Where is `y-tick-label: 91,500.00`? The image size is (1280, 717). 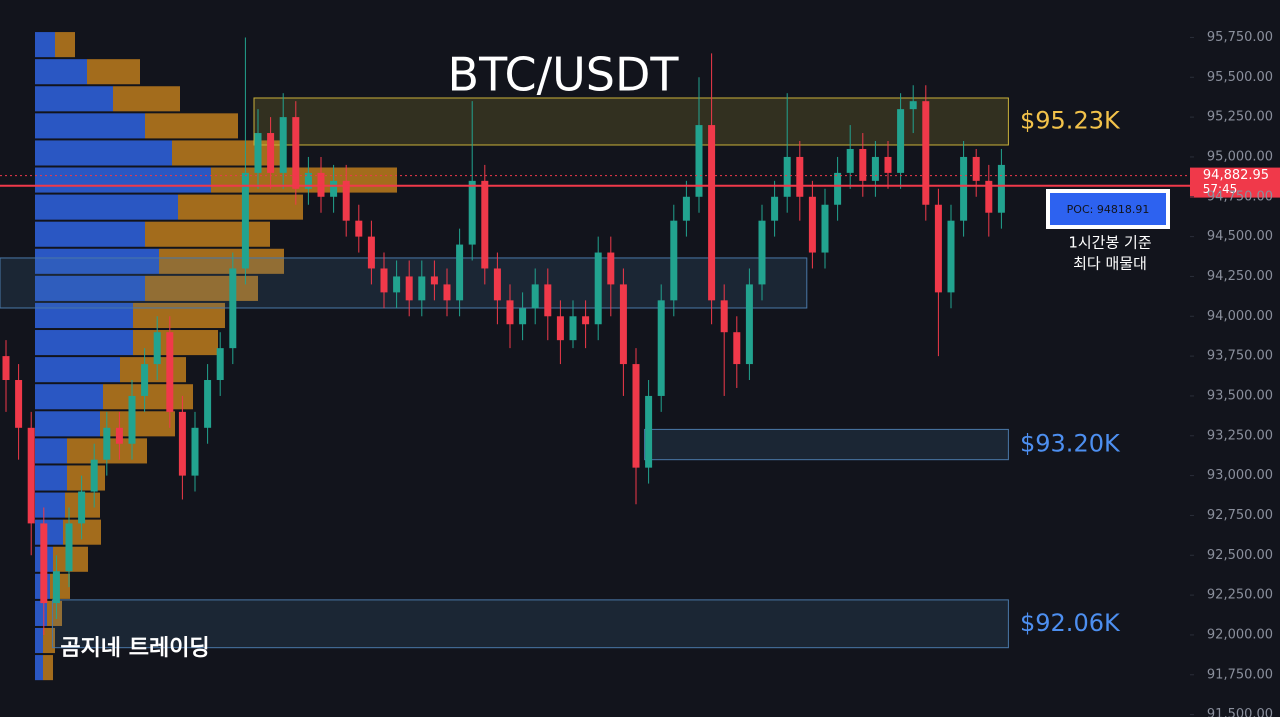 y-tick-label: 91,500.00 is located at coordinates (1240, 712).